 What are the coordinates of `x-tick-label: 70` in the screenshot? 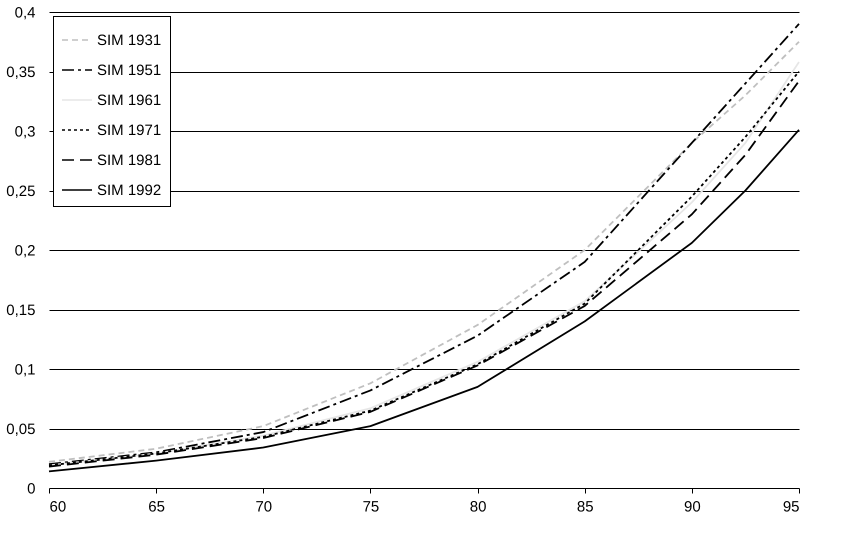 It's located at (263, 507).